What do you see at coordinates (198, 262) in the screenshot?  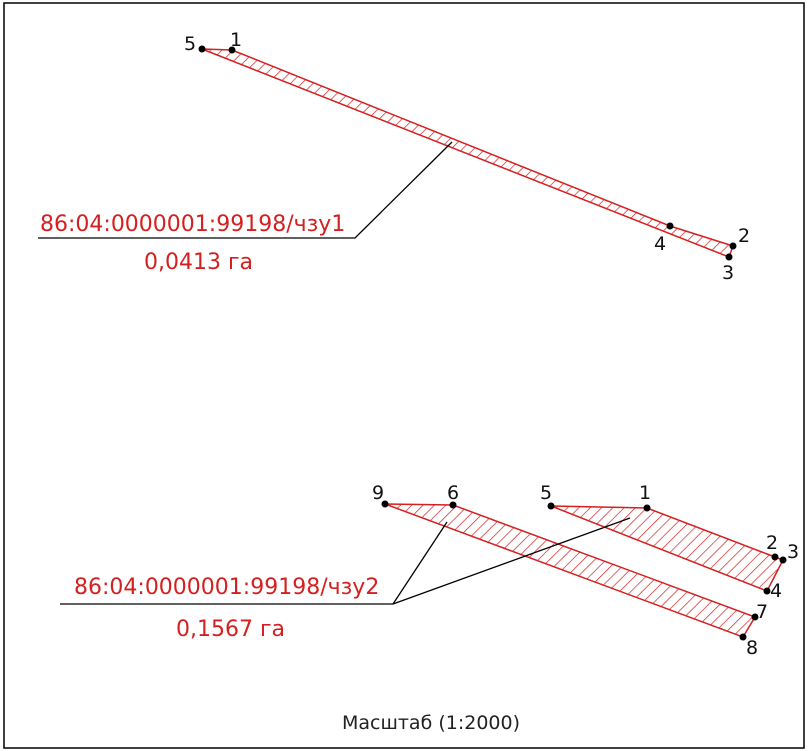 I see `parcel-1-area-value: 0,0413 га` at bounding box center [198, 262].